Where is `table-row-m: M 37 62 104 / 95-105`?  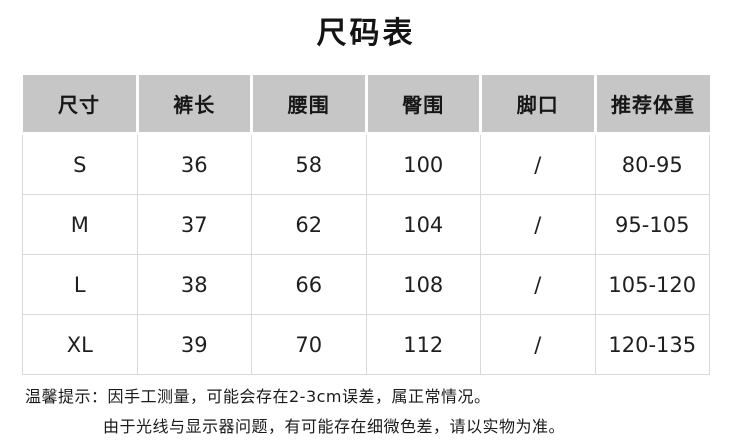
table-row-m: M 37 62 104 / 95-105 is located at coordinates (366, 224).